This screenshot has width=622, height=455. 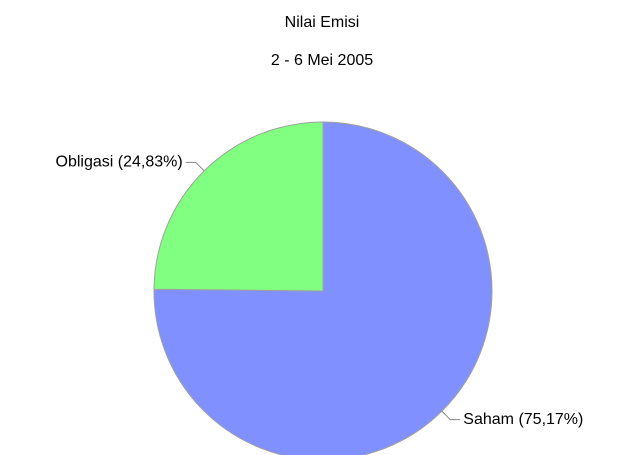 What do you see at coordinates (322, 60) in the screenshot?
I see `chart-subtitle: 2 - 6 Mei 2005` at bounding box center [322, 60].